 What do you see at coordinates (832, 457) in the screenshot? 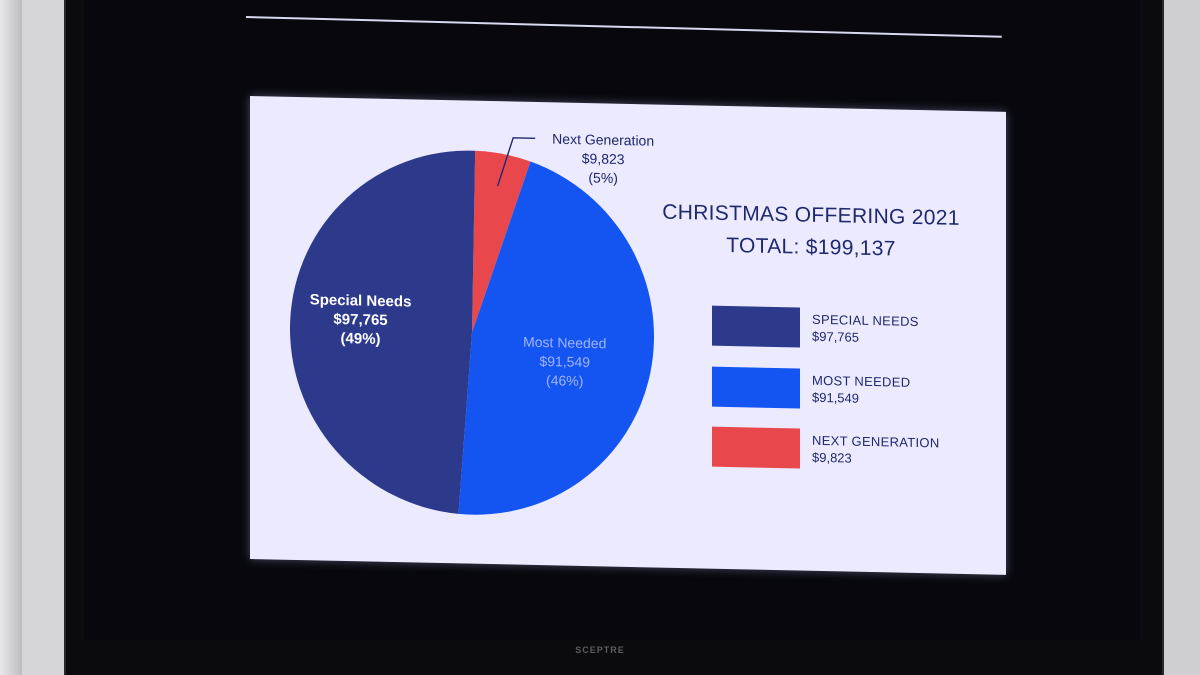
I see `legend-value-next-generation: $9,823` at bounding box center [832, 457].